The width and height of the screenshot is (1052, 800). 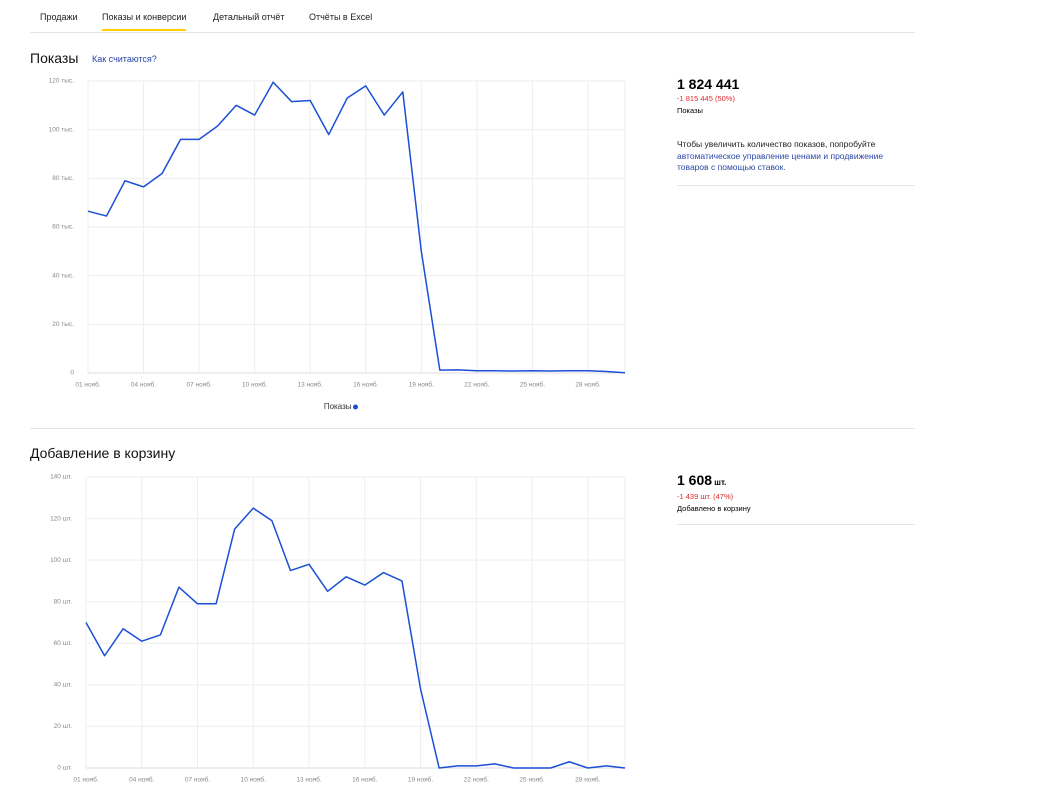 I want to click on section-title: Добавление в корзину, so click(x=103, y=453).